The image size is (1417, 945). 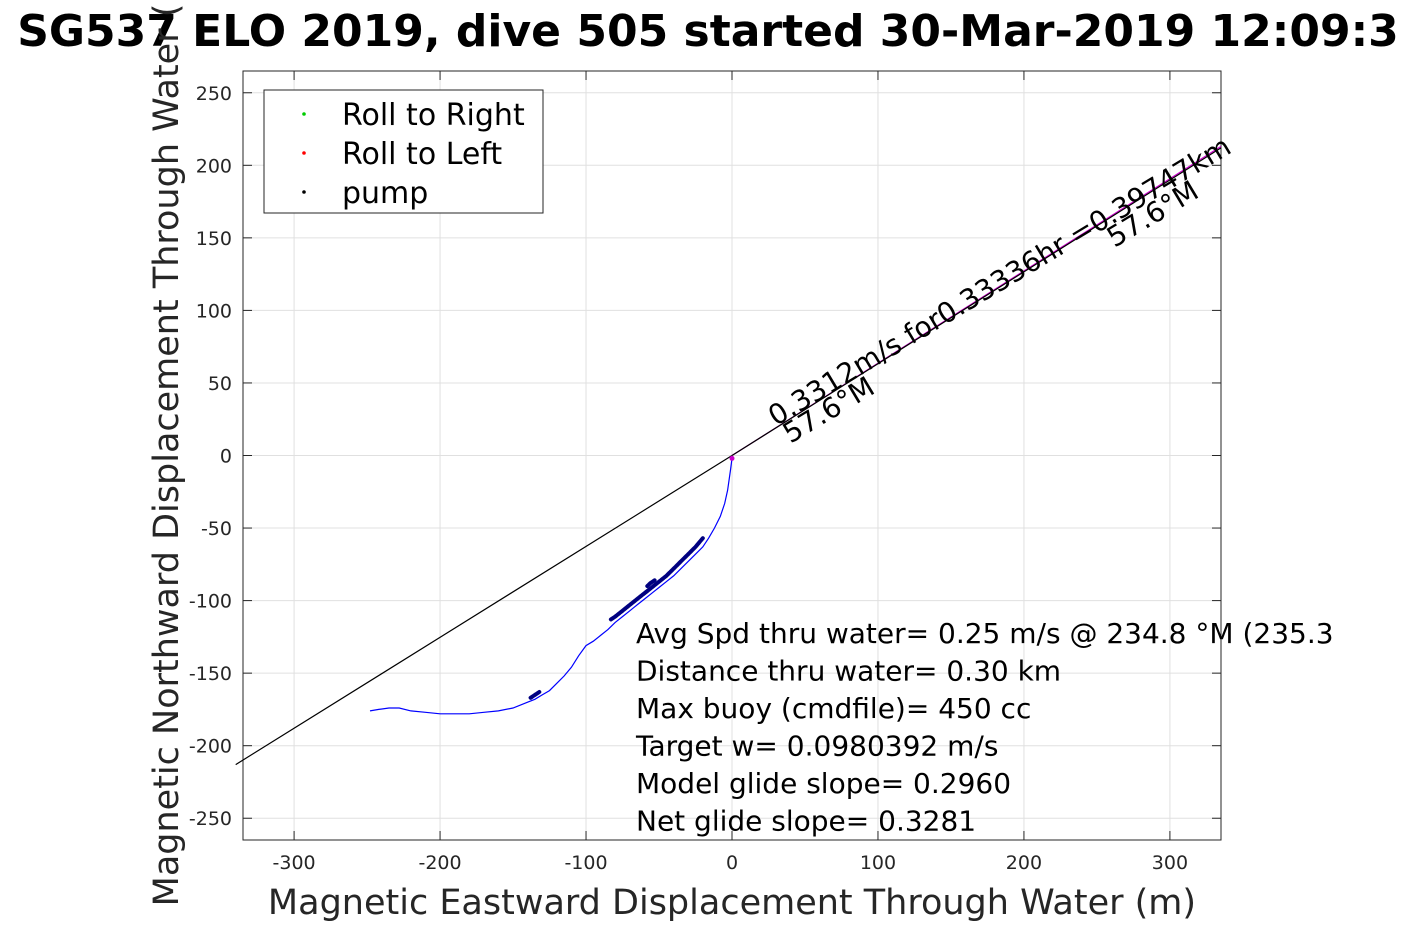 I want to click on x-tick-labels: -300 -200 -100 0 100 200 300, so click(x=731, y=863).